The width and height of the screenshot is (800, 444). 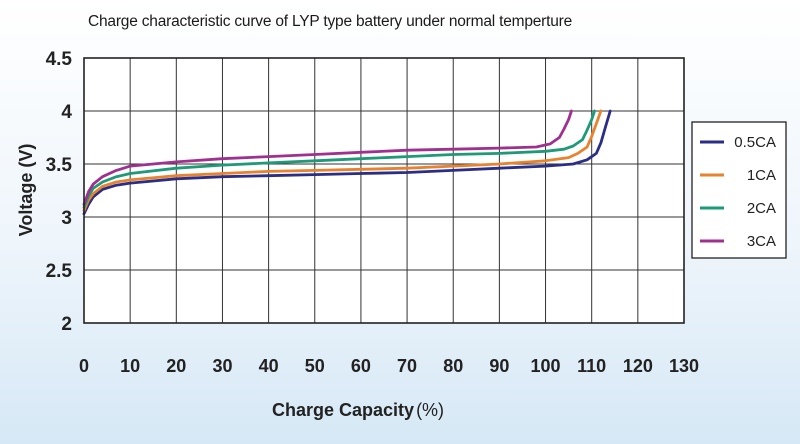 What do you see at coordinates (361, 366) in the screenshot?
I see `x-tick-label: 60` at bounding box center [361, 366].